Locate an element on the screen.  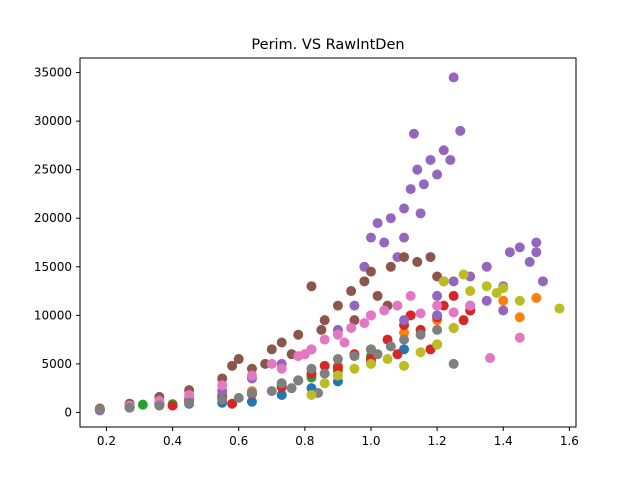
x-tick-label: 1.4 is located at coordinates (503, 441).